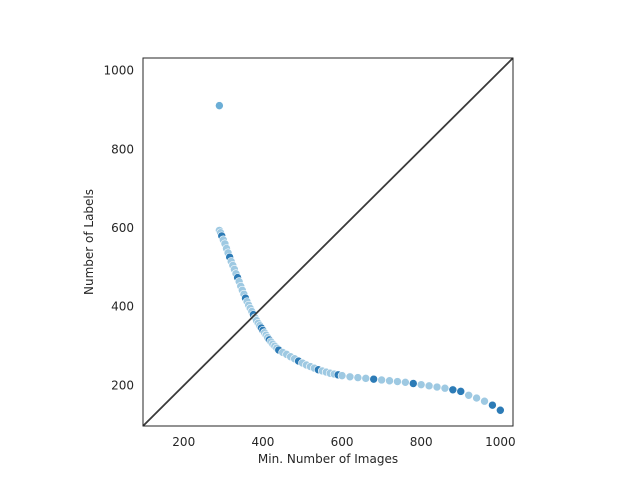 The height and width of the screenshot is (480, 640). I want to click on x-axis-ticks: 200 400 600 800 1000, so click(343, 442).